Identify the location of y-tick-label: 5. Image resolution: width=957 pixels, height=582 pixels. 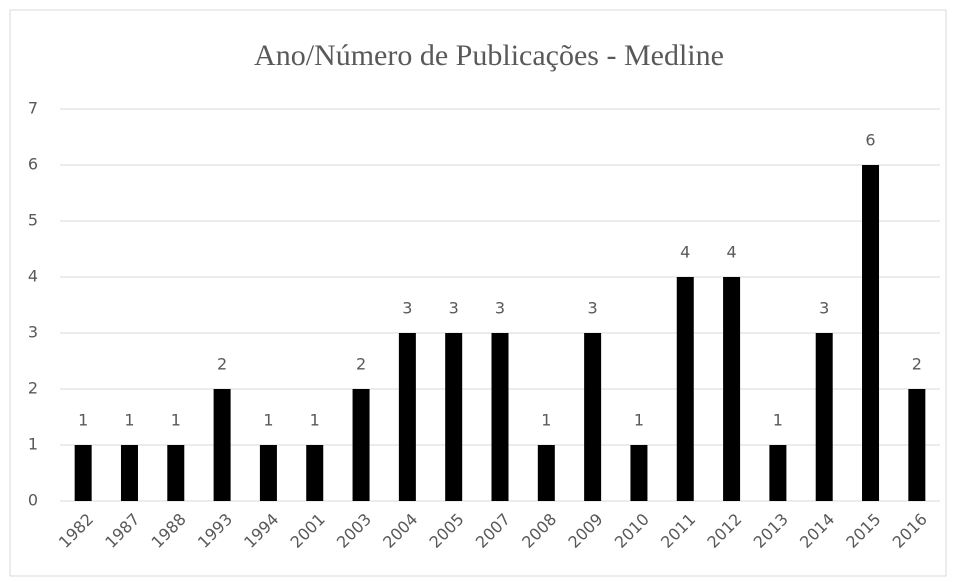
(33, 220).